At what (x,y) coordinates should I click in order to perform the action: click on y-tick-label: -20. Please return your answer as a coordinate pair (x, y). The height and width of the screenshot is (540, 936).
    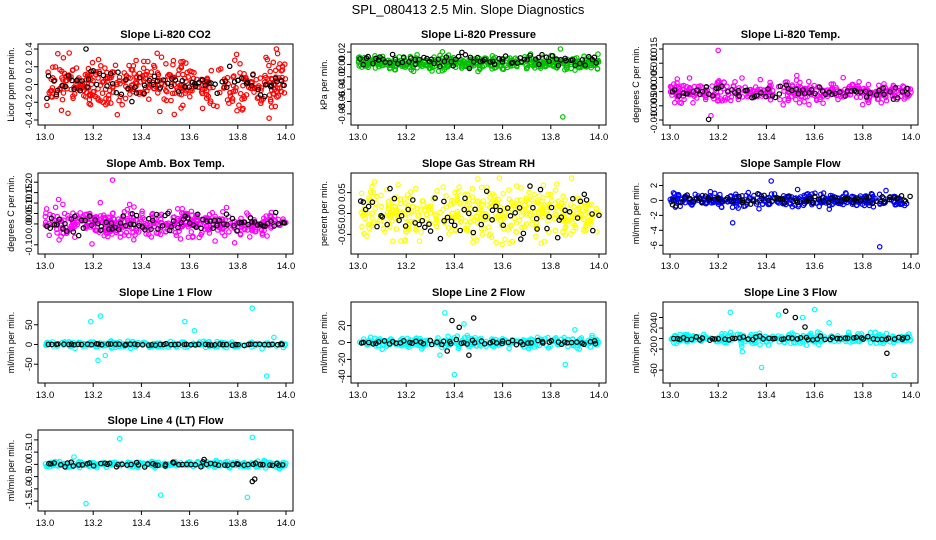
    Looking at the image, I should click on (654, 349).